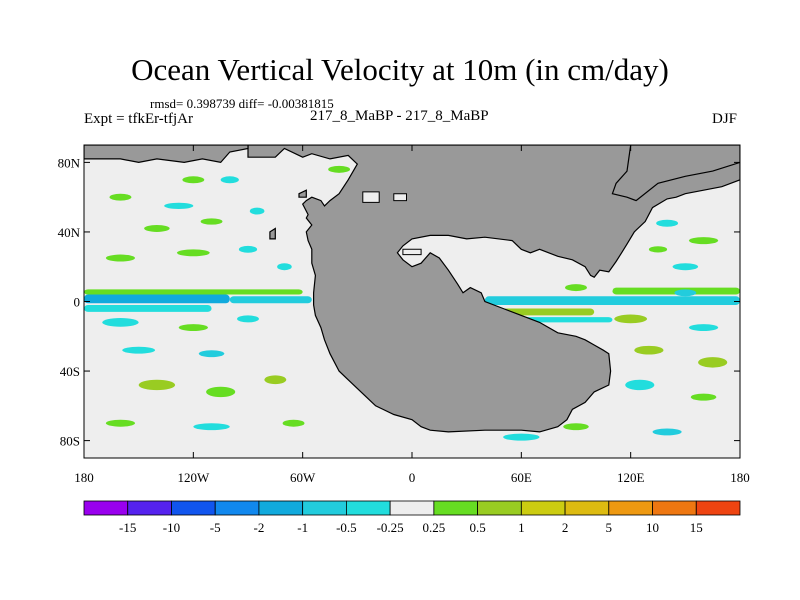  What do you see at coordinates (215, 527) in the screenshot?
I see `colorbar-label: -5` at bounding box center [215, 527].